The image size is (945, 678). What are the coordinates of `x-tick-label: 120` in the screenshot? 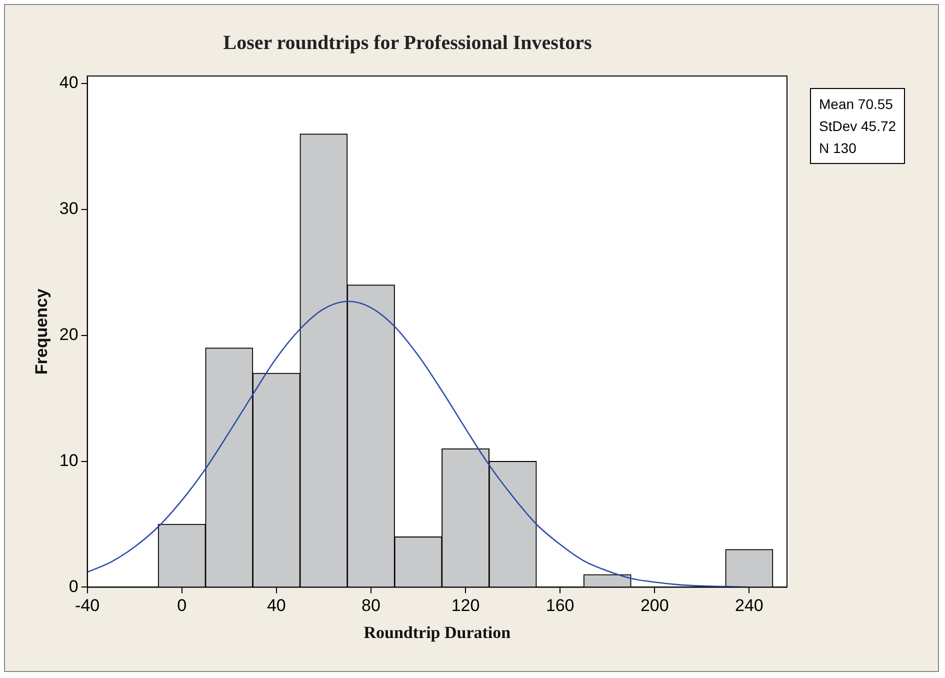 It's located at (465, 606).